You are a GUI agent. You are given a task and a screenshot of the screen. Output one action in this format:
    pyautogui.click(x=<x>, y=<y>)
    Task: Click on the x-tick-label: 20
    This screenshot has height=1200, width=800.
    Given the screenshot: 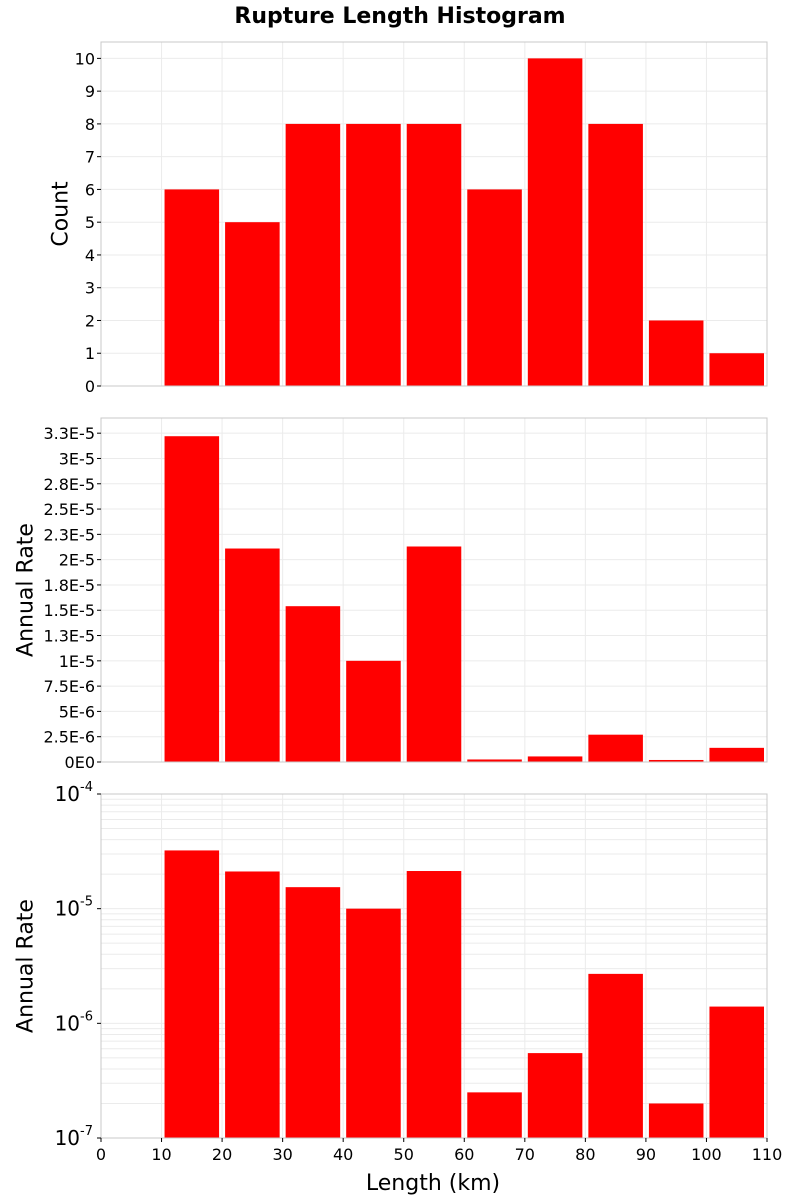 What is the action you would take?
    pyautogui.click(x=222, y=1154)
    